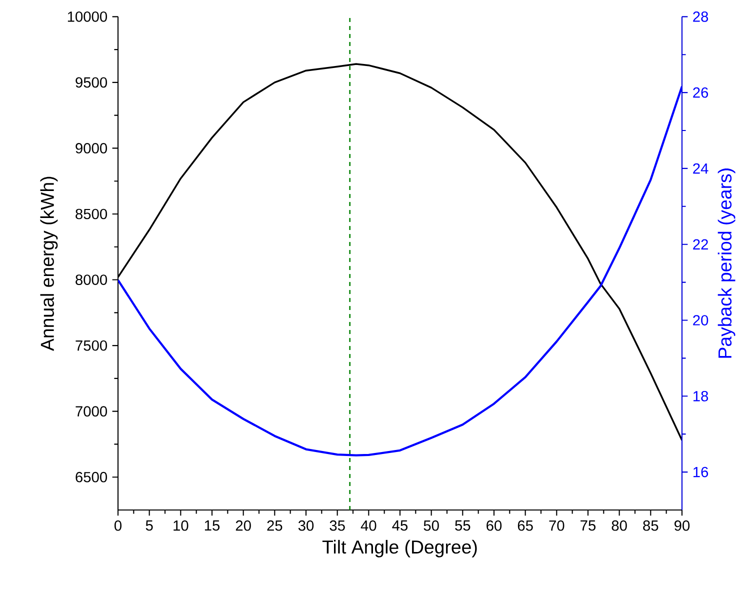 The height and width of the screenshot is (592, 753). I want to click on x-tick-label: 0, so click(118, 525).